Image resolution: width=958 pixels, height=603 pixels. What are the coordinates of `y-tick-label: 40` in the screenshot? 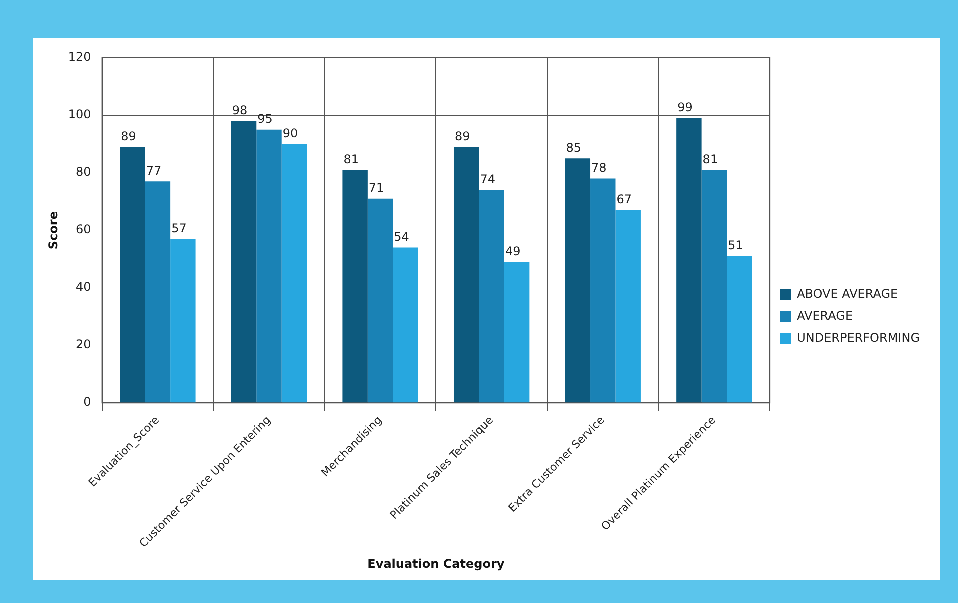 It's located at (84, 287).